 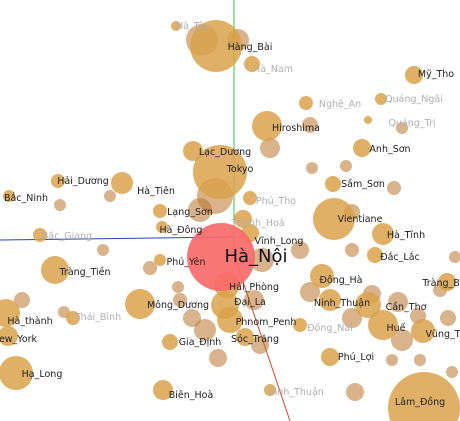 I want to click on node-label: Phnom_Penh, so click(x=266, y=322).